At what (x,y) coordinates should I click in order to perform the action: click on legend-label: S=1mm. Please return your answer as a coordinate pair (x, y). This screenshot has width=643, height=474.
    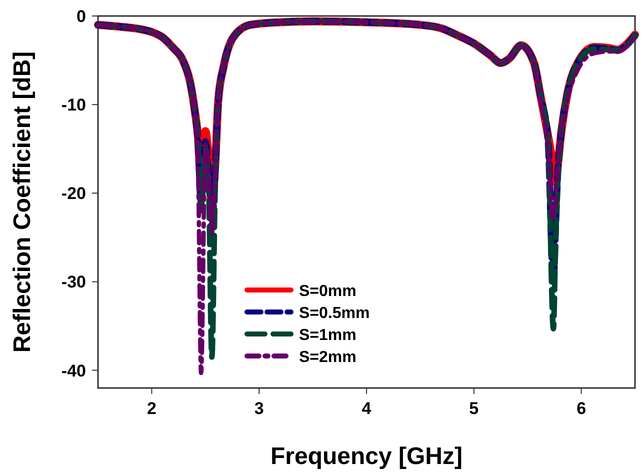
    Looking at the image, I should click on (327, 335).